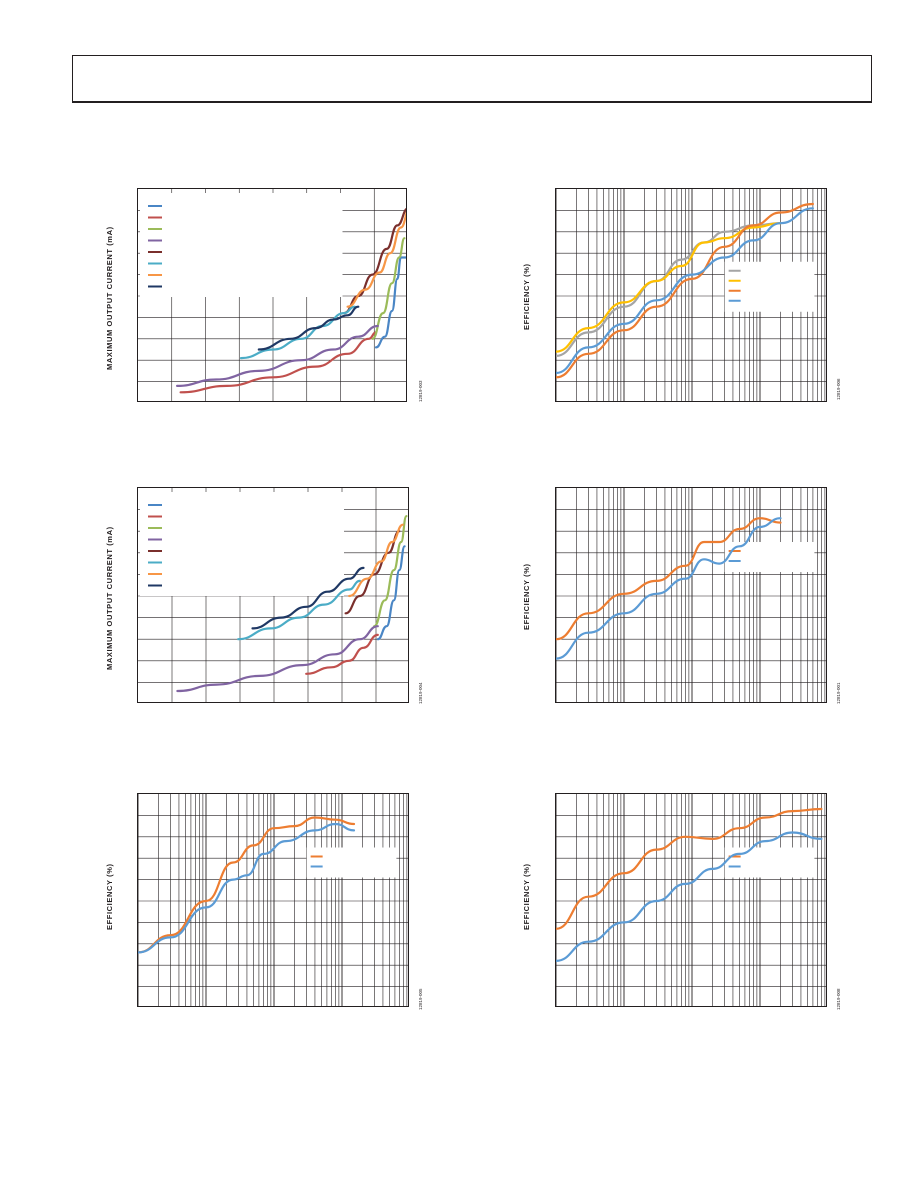  I want to click on figure-id: 12819-008, so click(838, 999).